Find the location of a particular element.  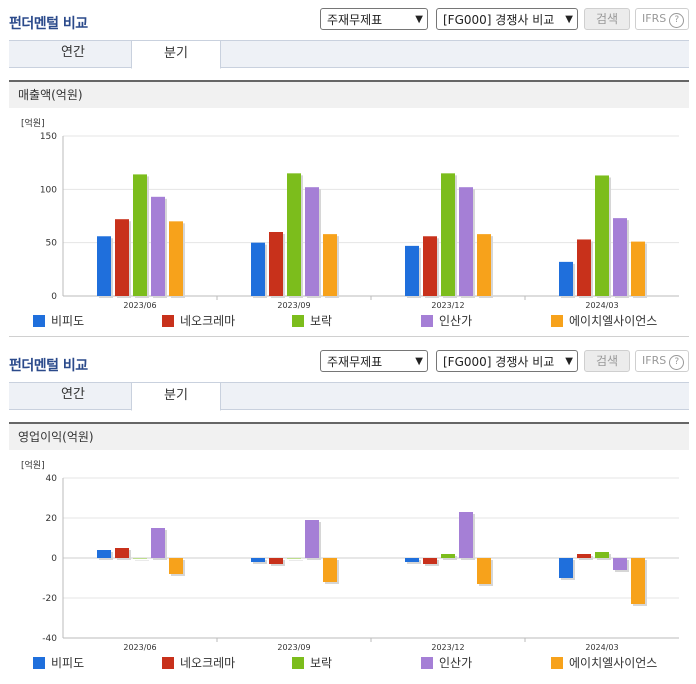

legend-label: 에이치엘사이언스 is located at coordinates (613, 663).